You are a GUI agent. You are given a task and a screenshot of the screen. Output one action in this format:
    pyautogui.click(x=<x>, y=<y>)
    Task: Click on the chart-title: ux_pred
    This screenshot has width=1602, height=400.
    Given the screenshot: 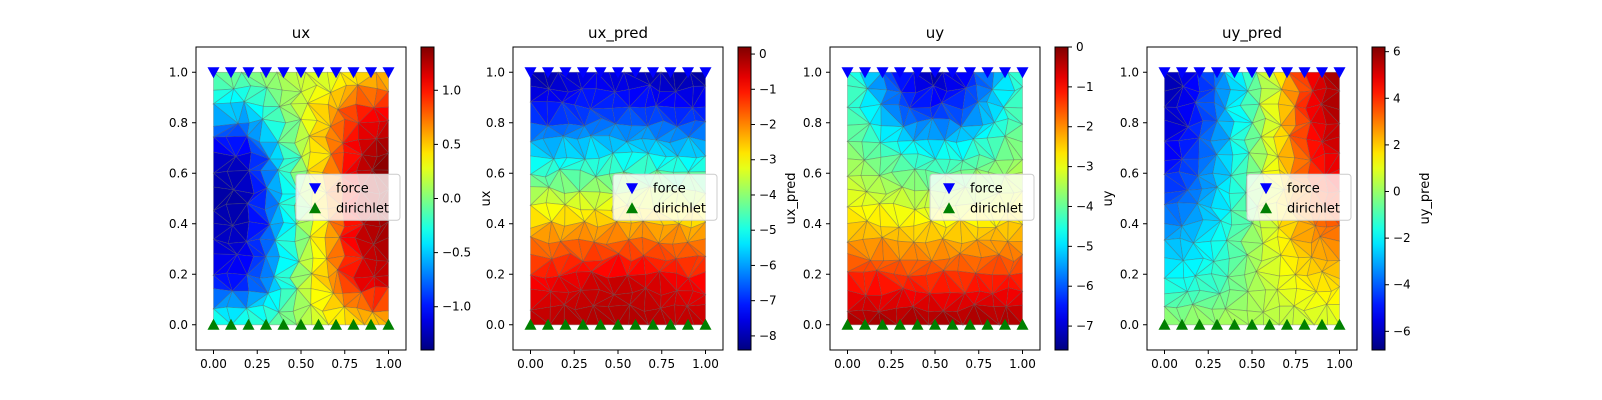 What is the action you would take?
    pyautogui.click(x=618, y=33)
    